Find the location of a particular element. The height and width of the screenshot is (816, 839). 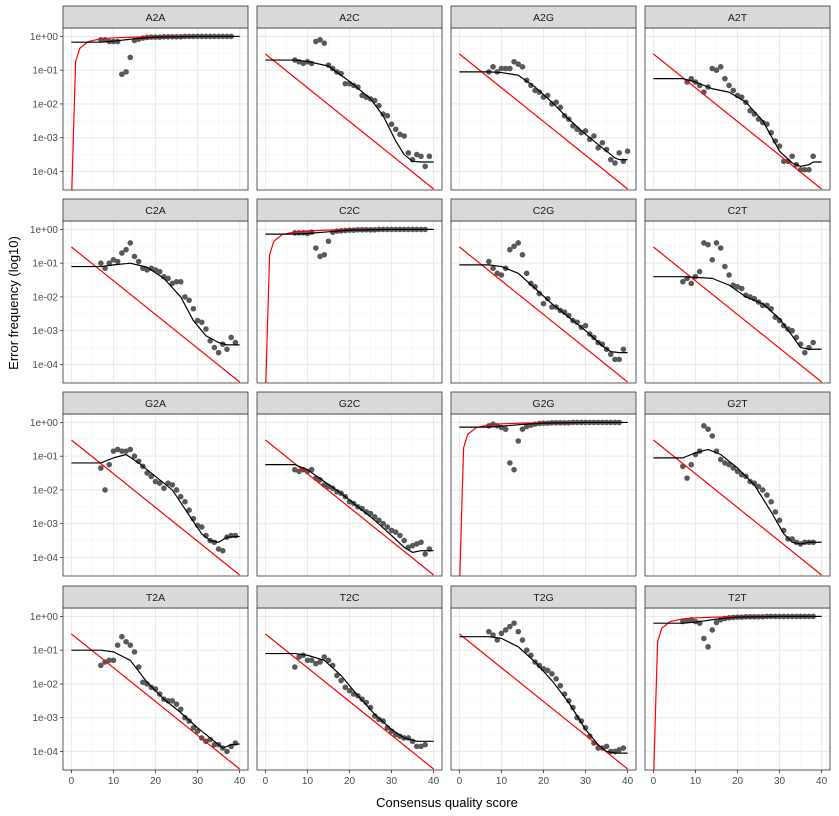

facet-strip-label: G2G is located at coordinates (543, 404).